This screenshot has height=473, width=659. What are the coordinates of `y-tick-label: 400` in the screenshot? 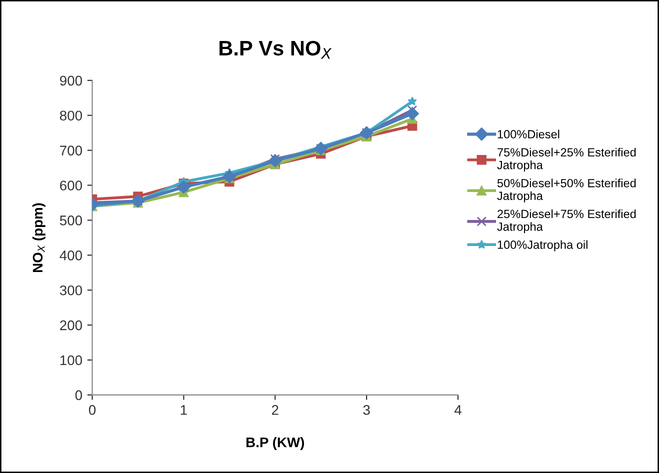 It's located at (71, 255).